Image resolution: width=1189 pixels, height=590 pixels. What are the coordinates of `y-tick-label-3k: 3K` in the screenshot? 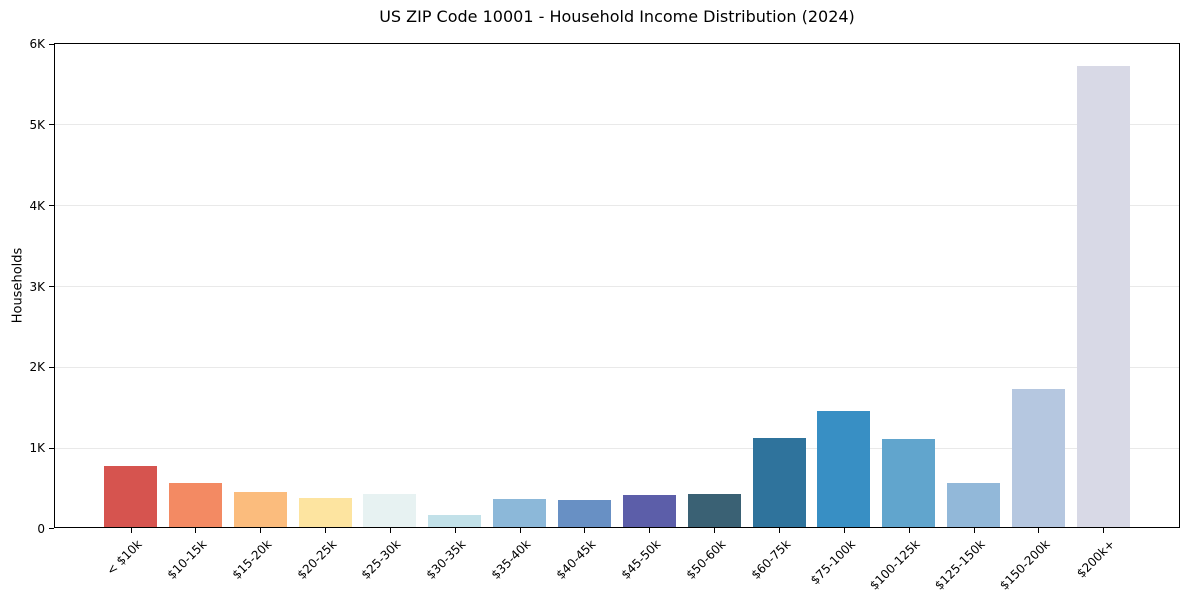 It's located at (37, 286).